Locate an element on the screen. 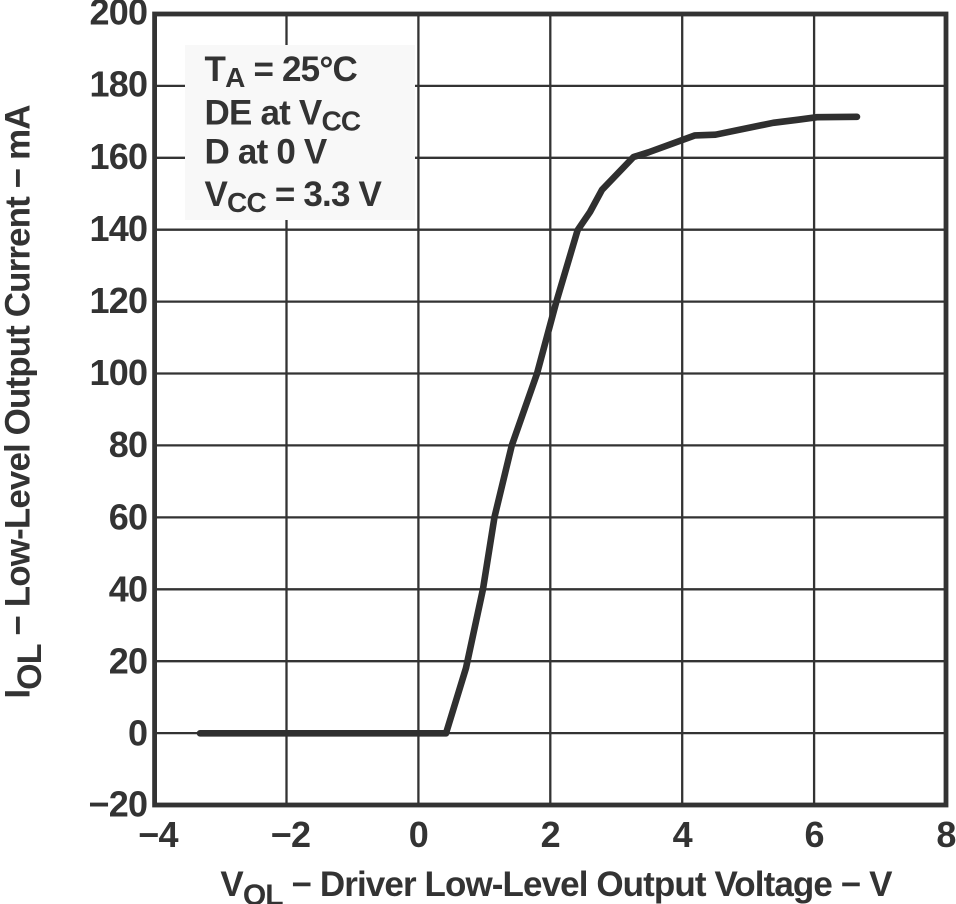 The image size is (956, 904). svg-text: VCC = 3.3 V is located at coordinates (294, 196).